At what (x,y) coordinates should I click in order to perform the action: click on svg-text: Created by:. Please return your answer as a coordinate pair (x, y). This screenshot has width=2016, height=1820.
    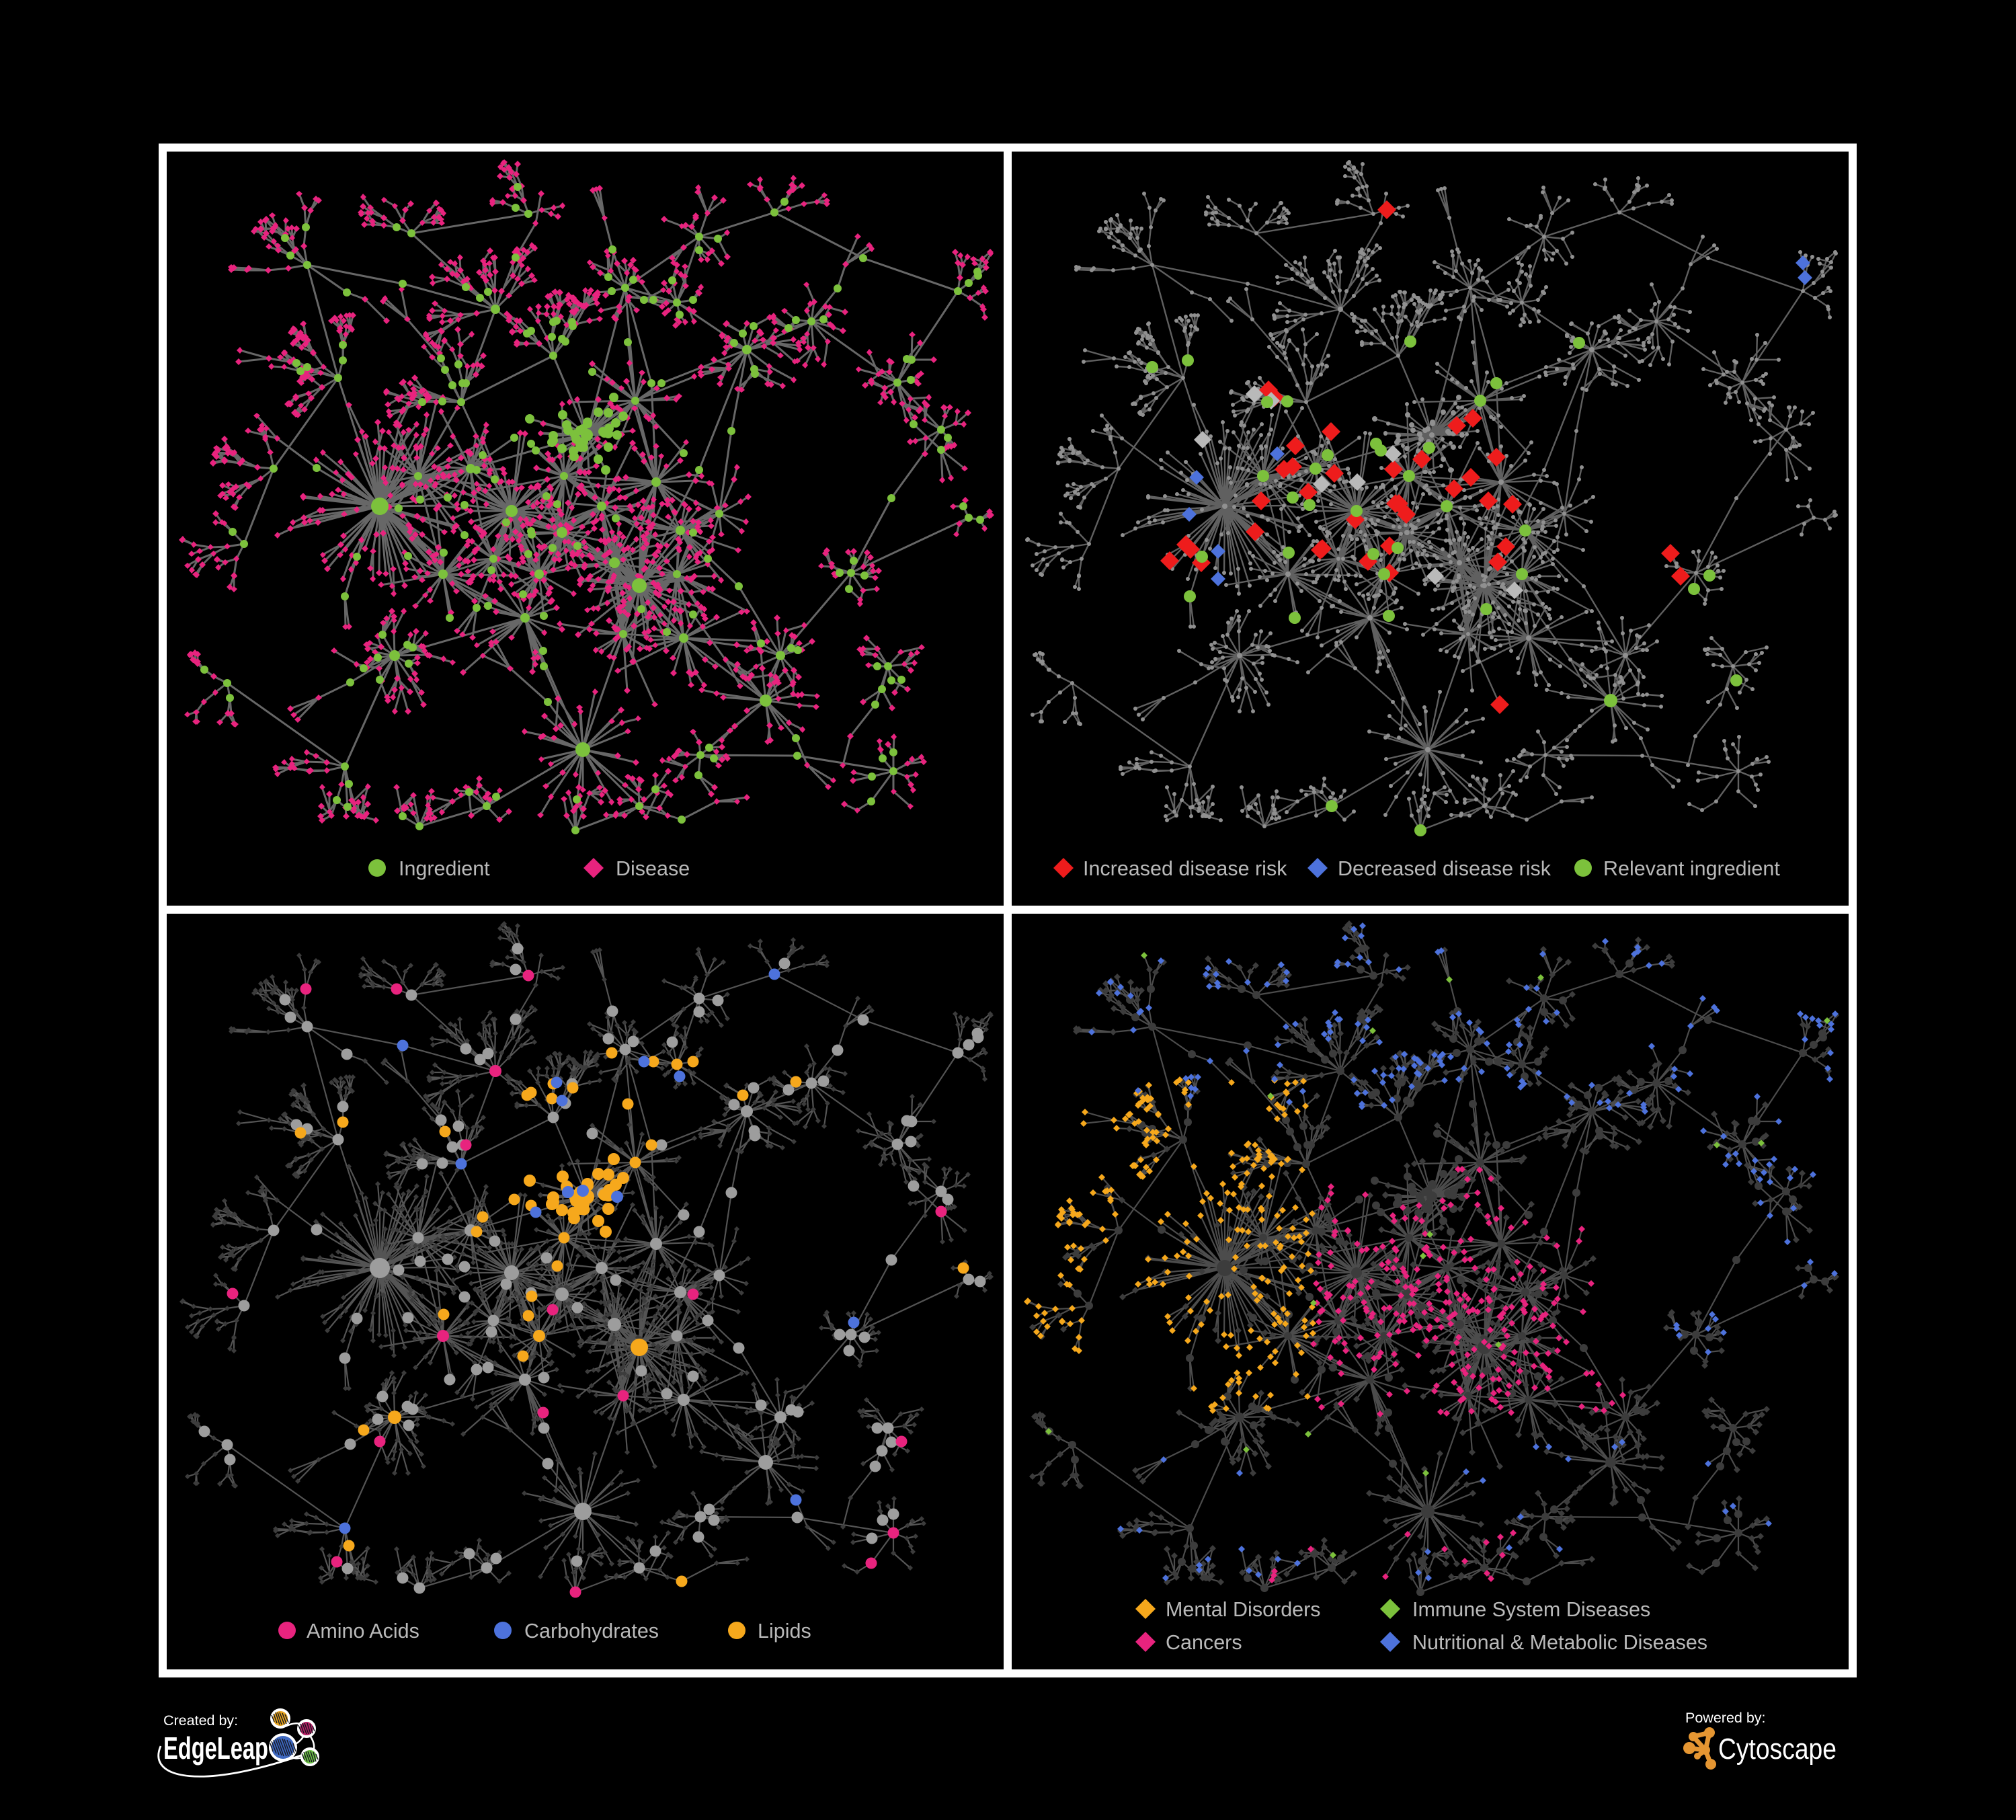
    Looking at the image, I should click on (200, 1720).